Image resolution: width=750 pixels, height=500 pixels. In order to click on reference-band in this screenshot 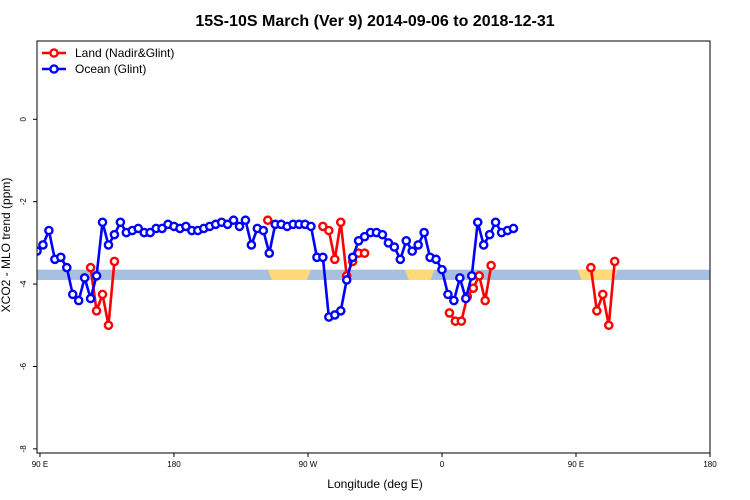, I will do `click(373, 274)`.